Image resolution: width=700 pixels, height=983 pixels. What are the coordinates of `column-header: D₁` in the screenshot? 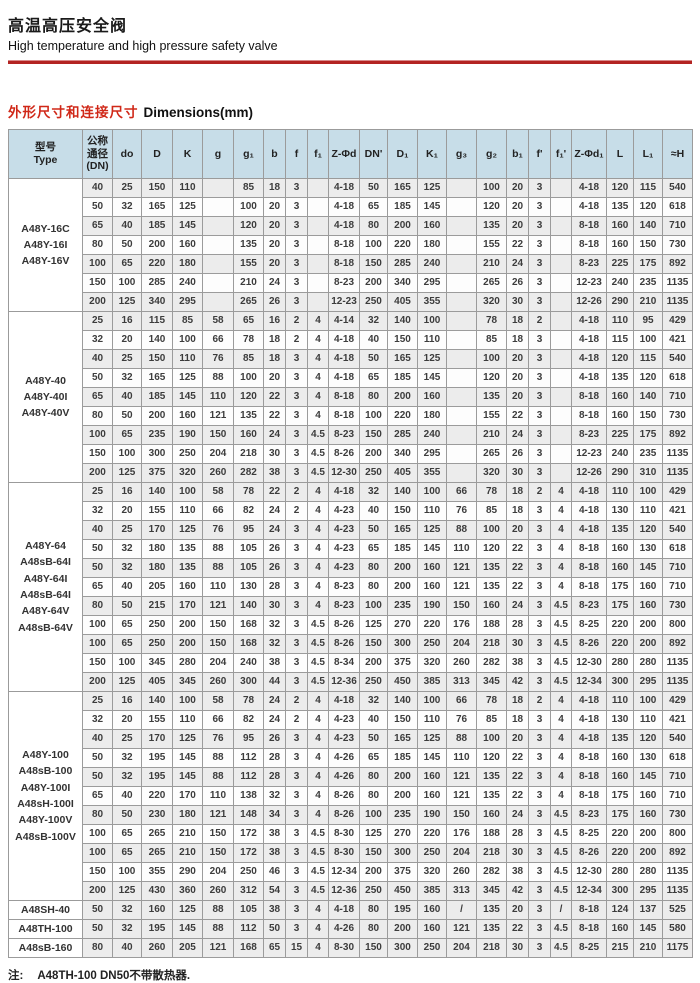 It's located at (402, 154).